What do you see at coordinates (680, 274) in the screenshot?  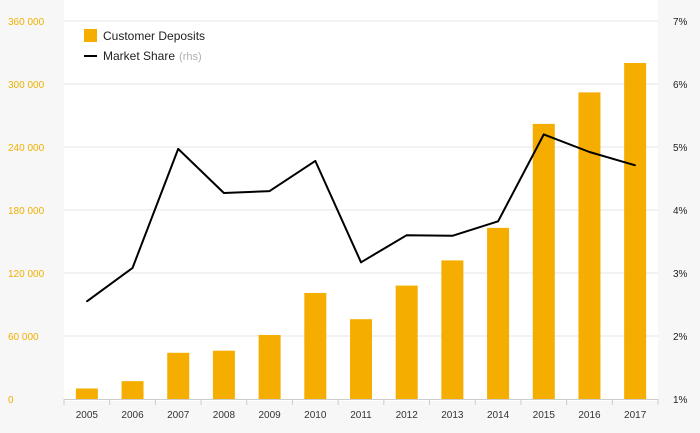 I see `y-right-tick-label: 3%` at bounding box center [680, 274].